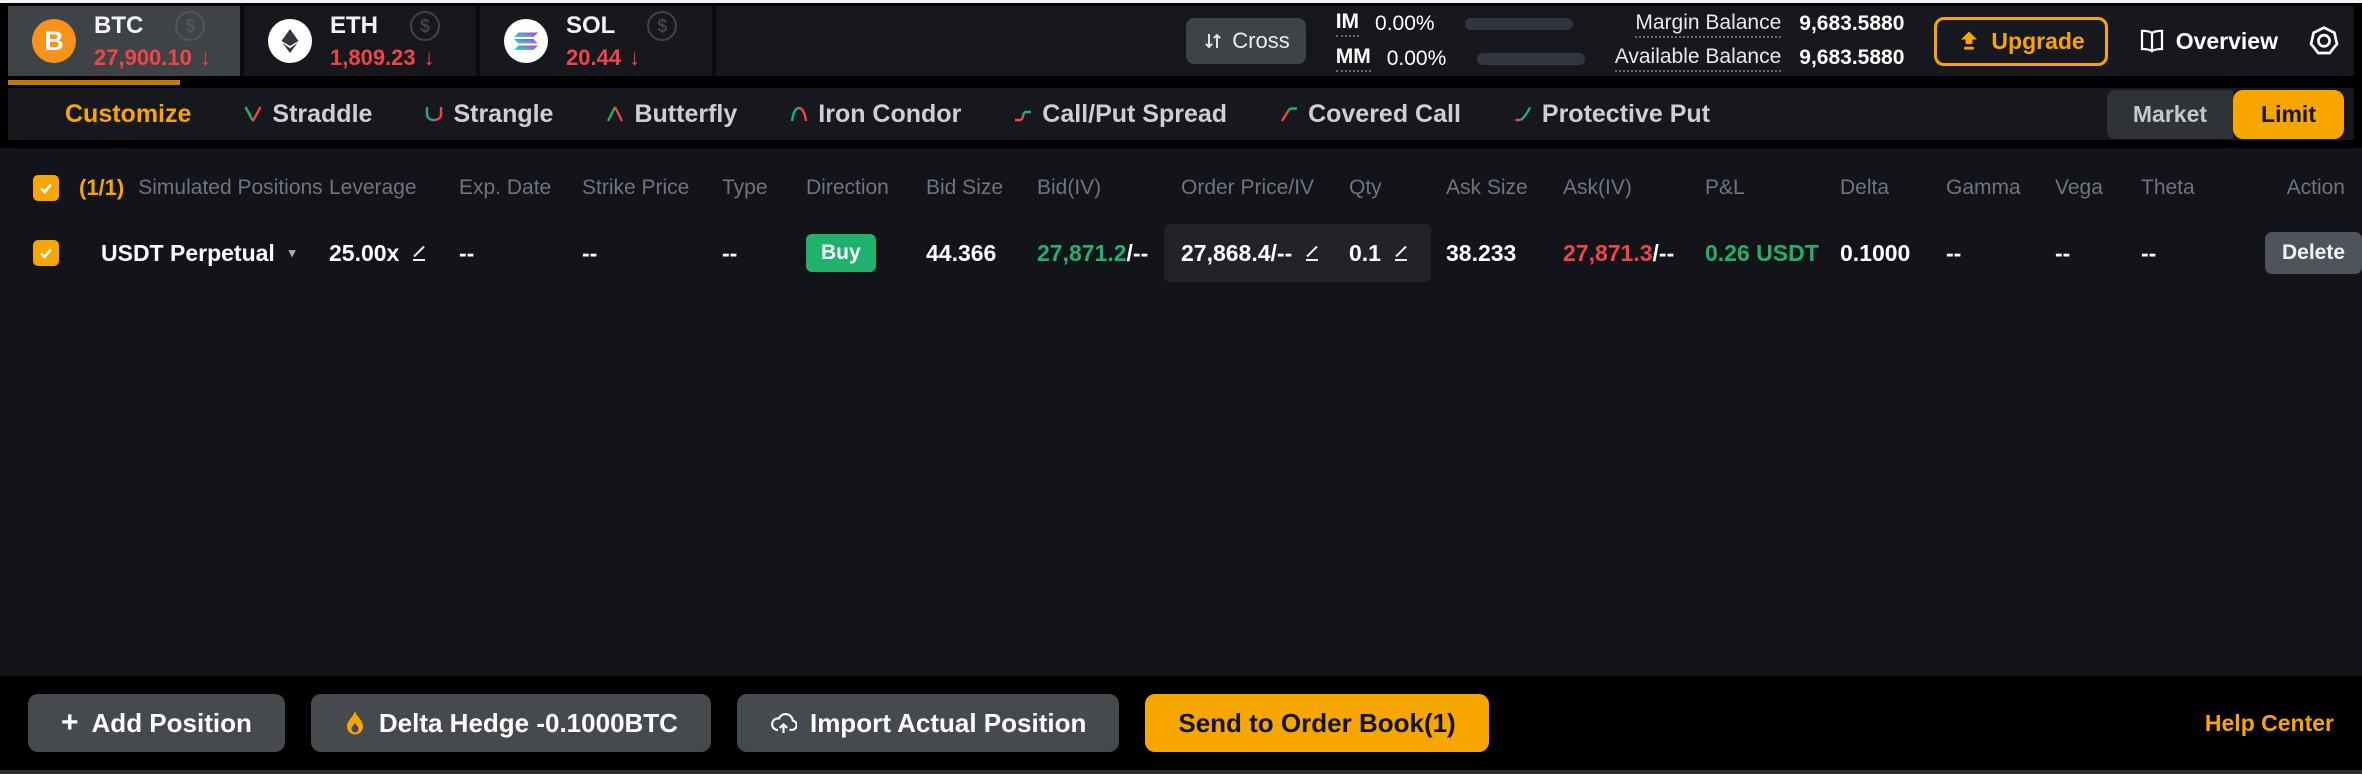  Describe the element at coordinates (1875, 252) in the screenshot. I see `cell-delta: 0.1000` at that location.